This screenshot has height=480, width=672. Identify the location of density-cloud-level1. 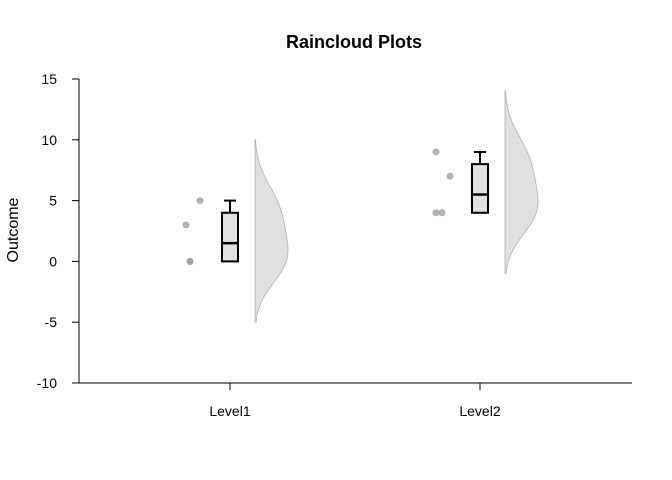
(271, 231).